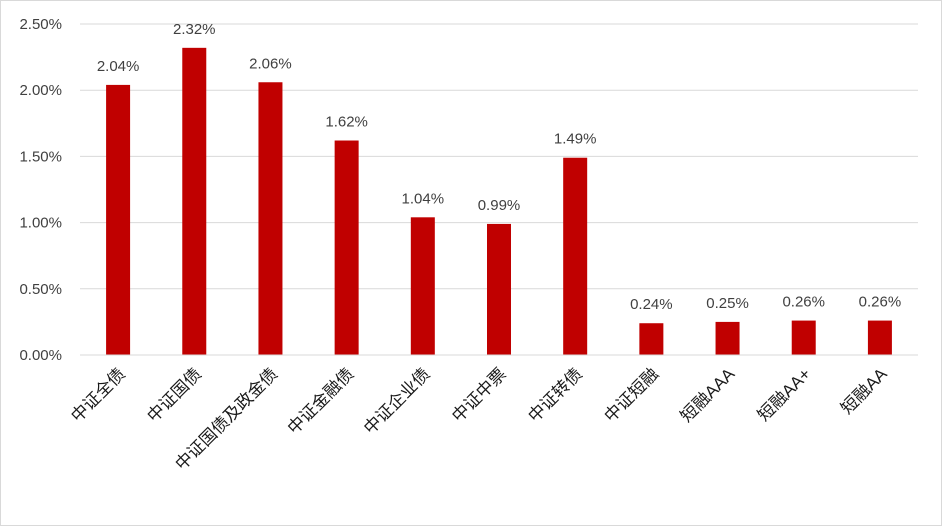 This screenshot has width=942, height=526. What do you see at coordinates (40, 24) in the screenshot?
I see `y-tick-label: 2.50%` at bounding box center [40, 24].